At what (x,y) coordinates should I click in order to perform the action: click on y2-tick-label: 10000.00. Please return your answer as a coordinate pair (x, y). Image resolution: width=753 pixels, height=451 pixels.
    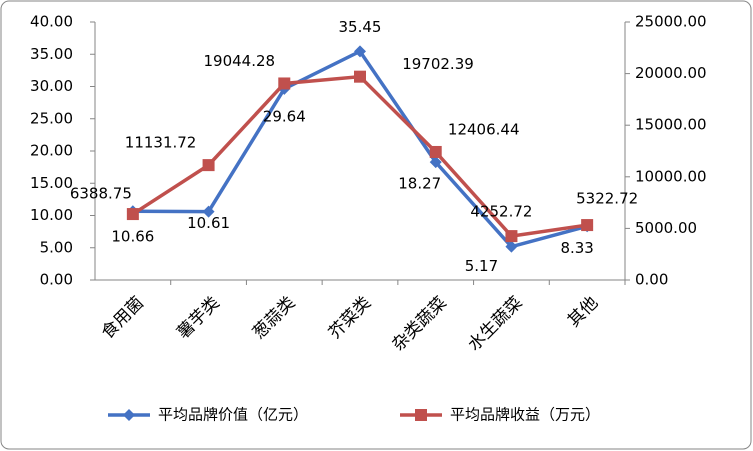
    Looking at the image, I should click on (671, 176).